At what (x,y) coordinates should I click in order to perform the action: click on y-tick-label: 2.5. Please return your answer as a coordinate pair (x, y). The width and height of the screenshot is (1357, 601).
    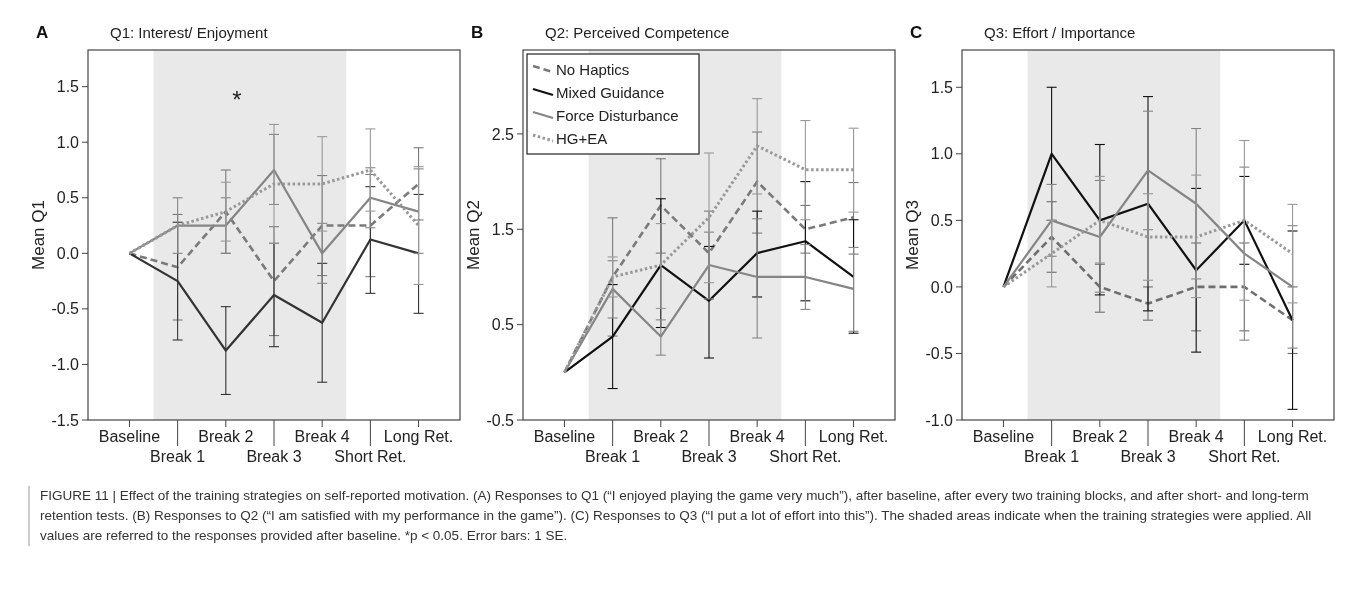
    Looking at the image, I should click on (503, 134).